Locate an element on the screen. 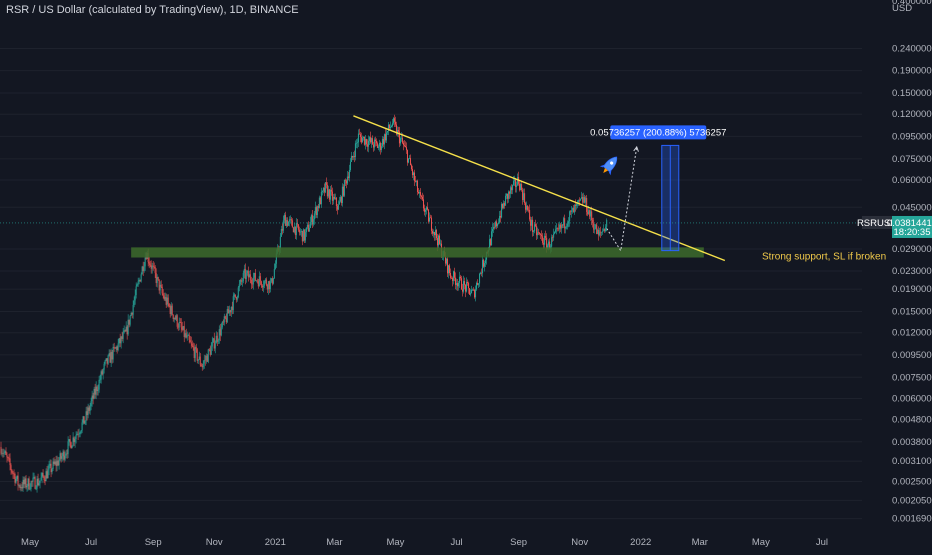 The image size is (932, 555). y-tick-label: 0.02900000 is located at coordinates (912, 249).